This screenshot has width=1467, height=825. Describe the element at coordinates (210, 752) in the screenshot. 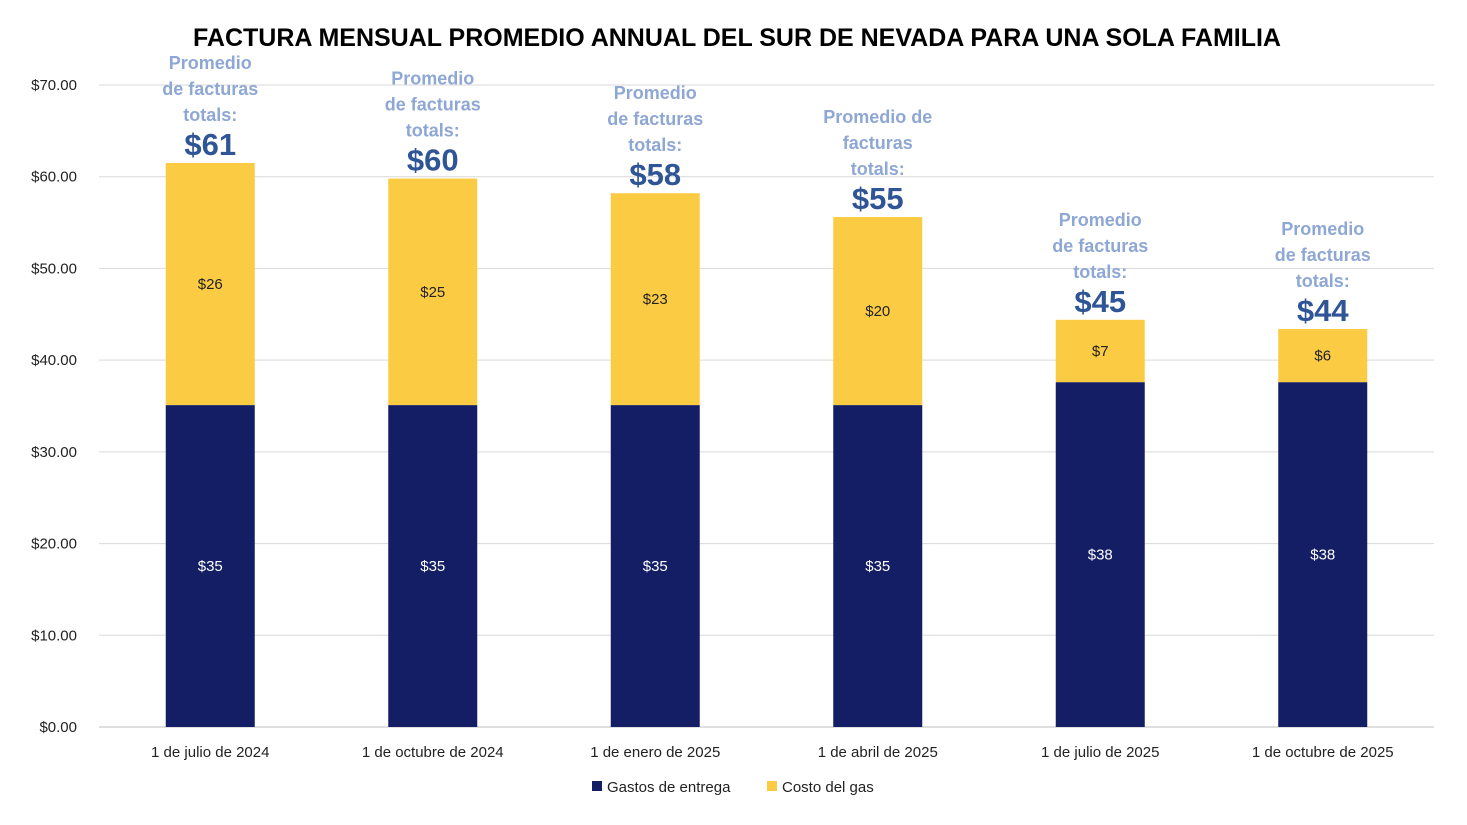

I see `x-tick-label: 1 de julio de 2024` at that location.